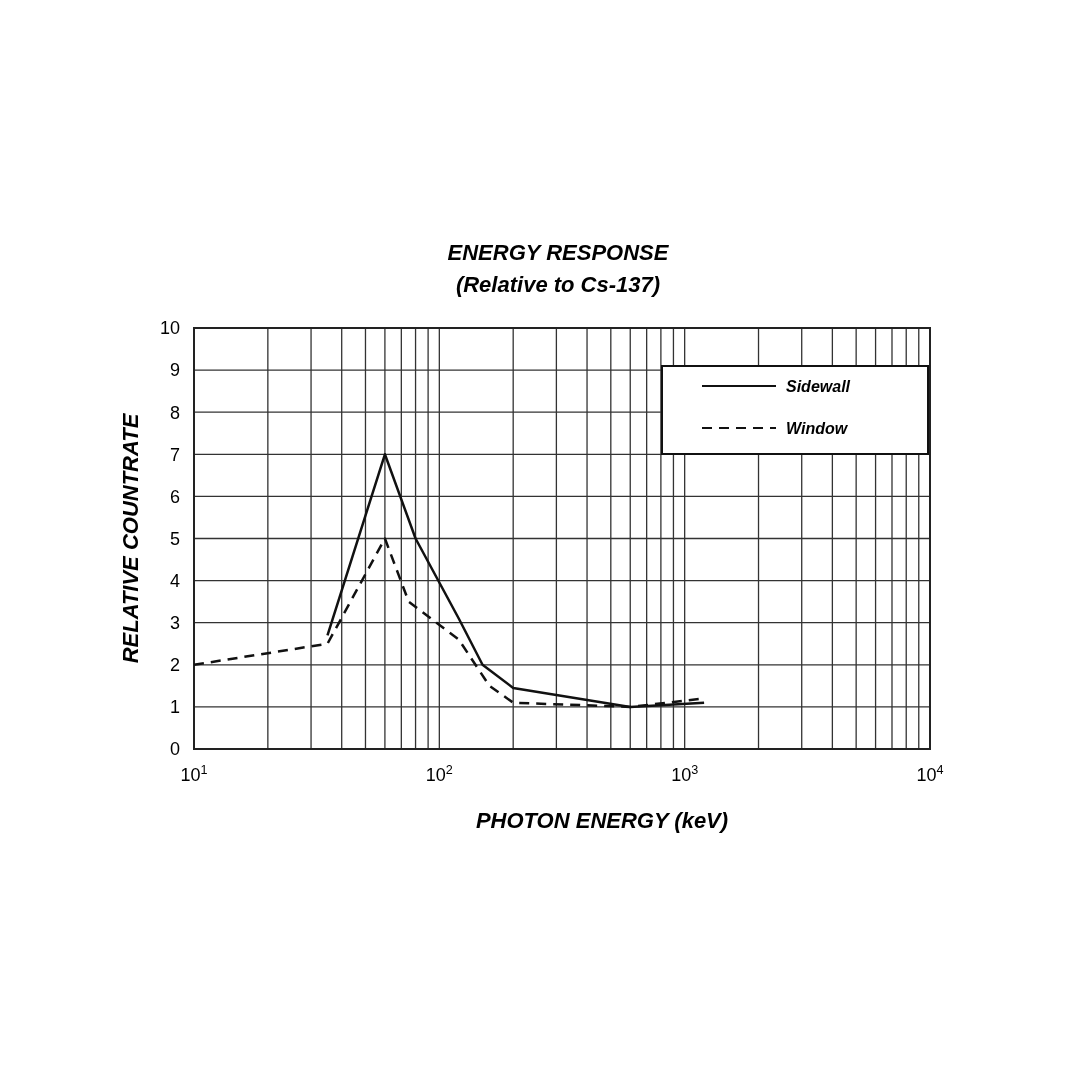 The height and width of the screenshot is (1080, 1080). I want to click on chart-subtitle: (Relative to Cs-137), so click(558, 284).